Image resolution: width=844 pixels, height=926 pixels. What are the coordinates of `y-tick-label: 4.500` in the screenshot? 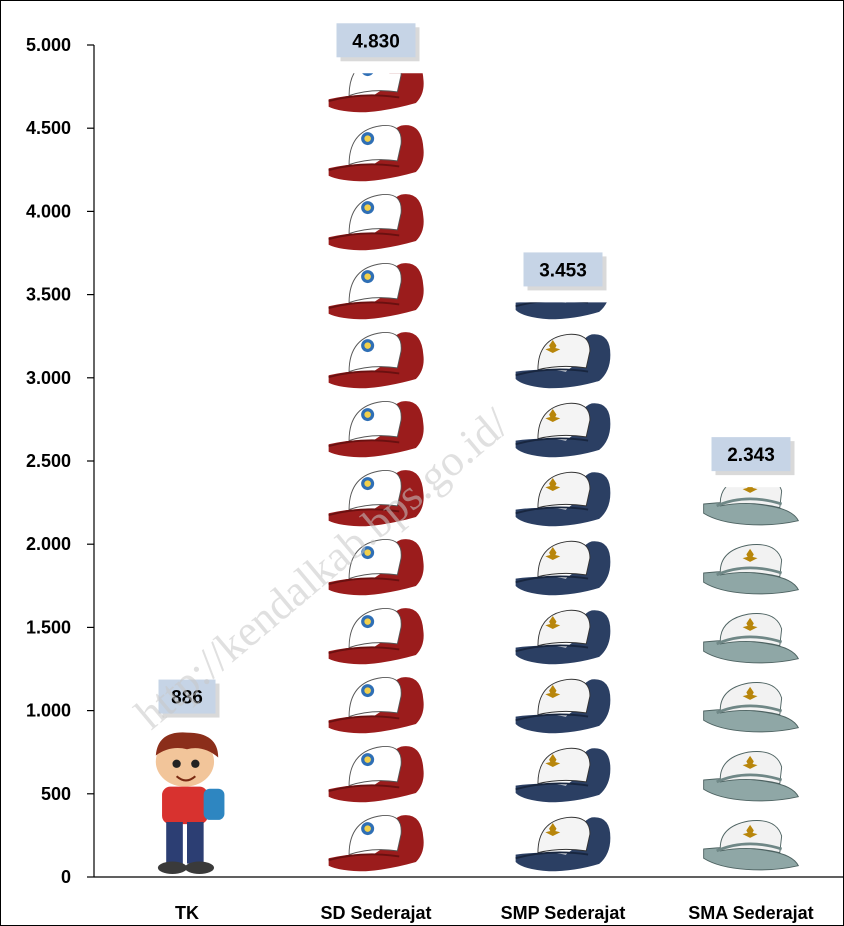 It's located at (48, 128).